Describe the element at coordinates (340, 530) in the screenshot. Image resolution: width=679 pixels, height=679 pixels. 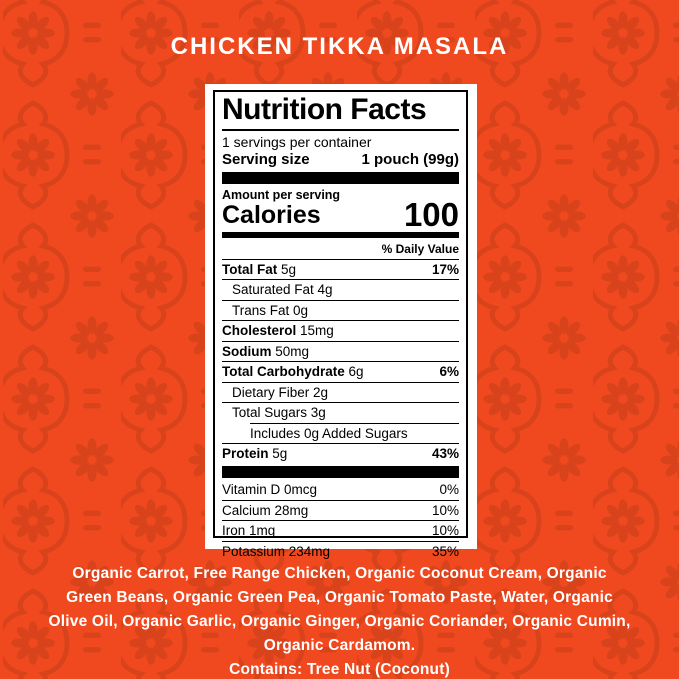
I see `vitamin-row-iron: Iron 1mg 10%` at that location.